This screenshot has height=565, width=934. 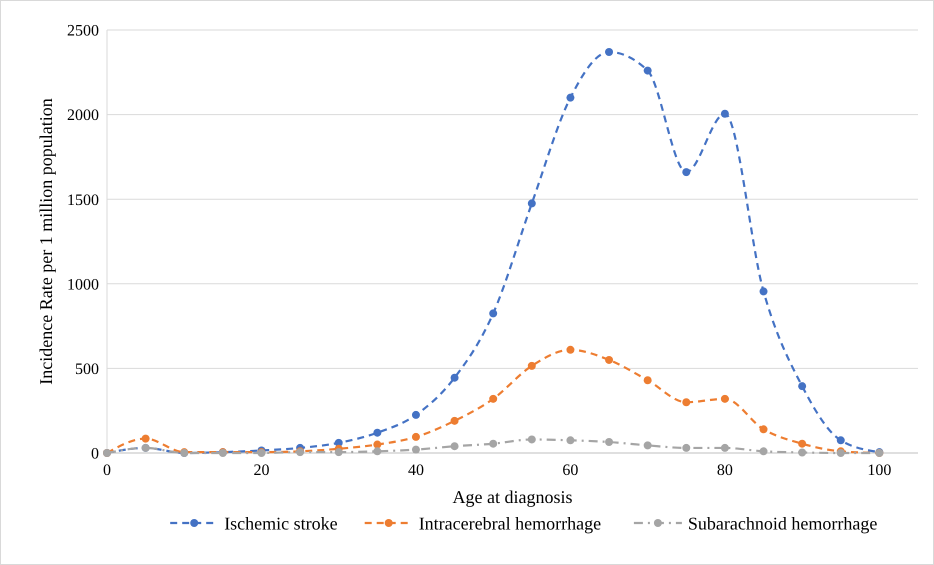 What do you see at coordinates (46, 241) in the screenshot?
I see `y-axis-title: Incidence Rate per 1 million population` at bounding box center [46, 241].